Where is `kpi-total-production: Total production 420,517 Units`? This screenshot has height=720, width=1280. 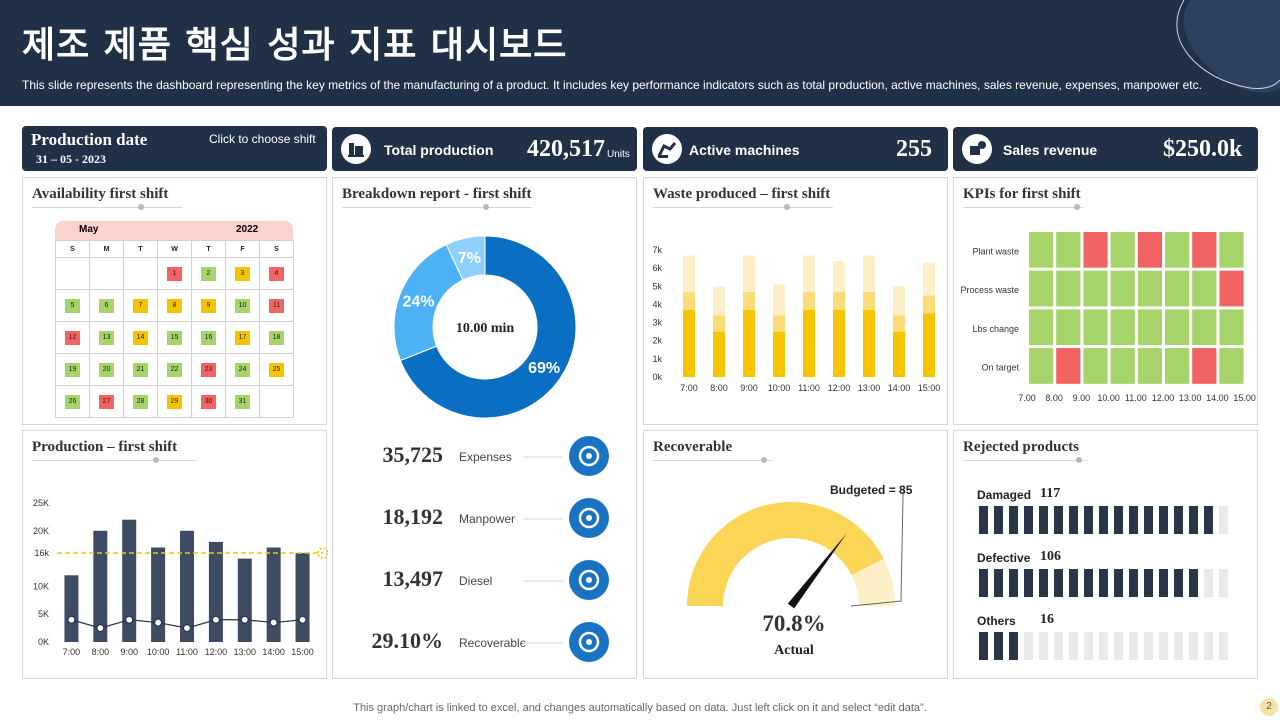
kpi-total-production: Total production 420,517 Units is located at coordinates (484, 149).